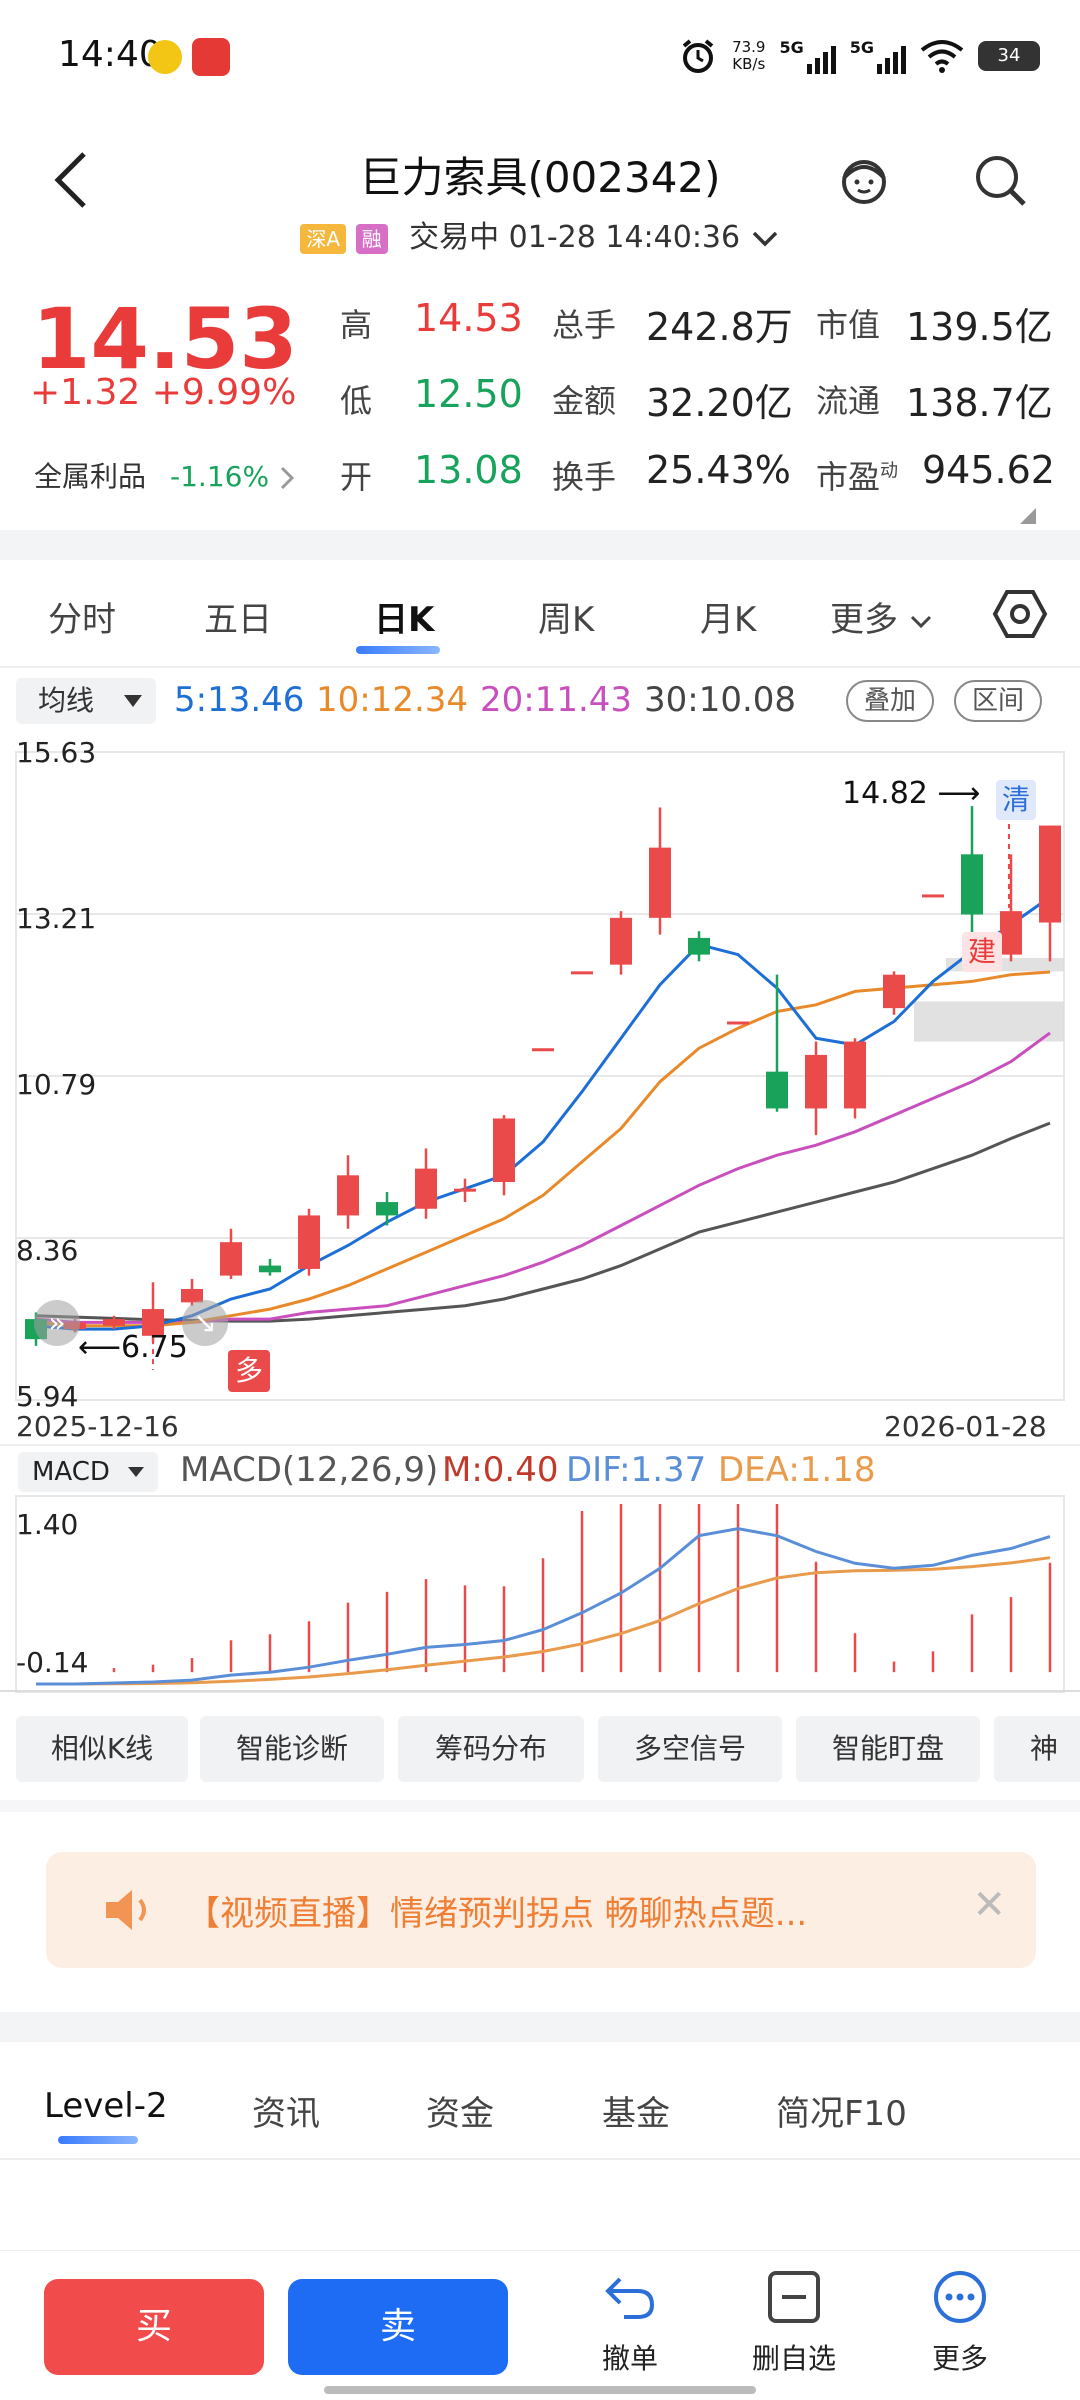 Image resolution: width=1080 pixels, height=2400 pixels. Describe the element at coordinates (286, 2114) in the screenshot. I see `tab-news: 资讯` at that location.